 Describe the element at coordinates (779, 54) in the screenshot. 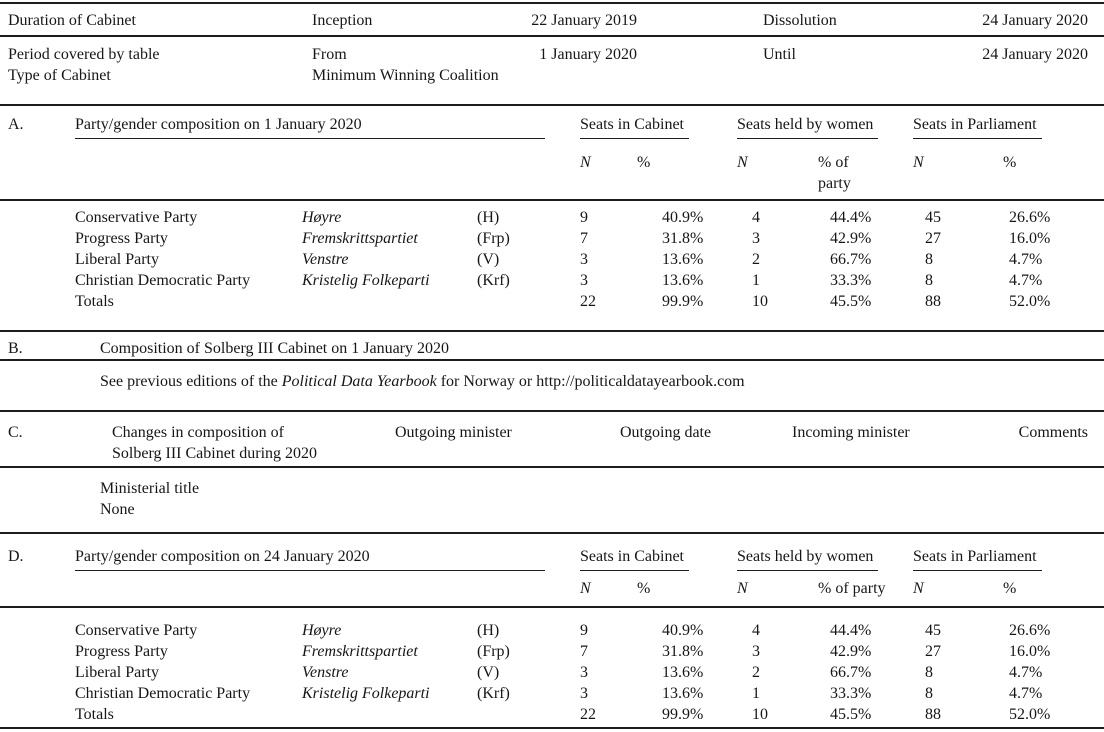

I see `until-label: Until` at that location.